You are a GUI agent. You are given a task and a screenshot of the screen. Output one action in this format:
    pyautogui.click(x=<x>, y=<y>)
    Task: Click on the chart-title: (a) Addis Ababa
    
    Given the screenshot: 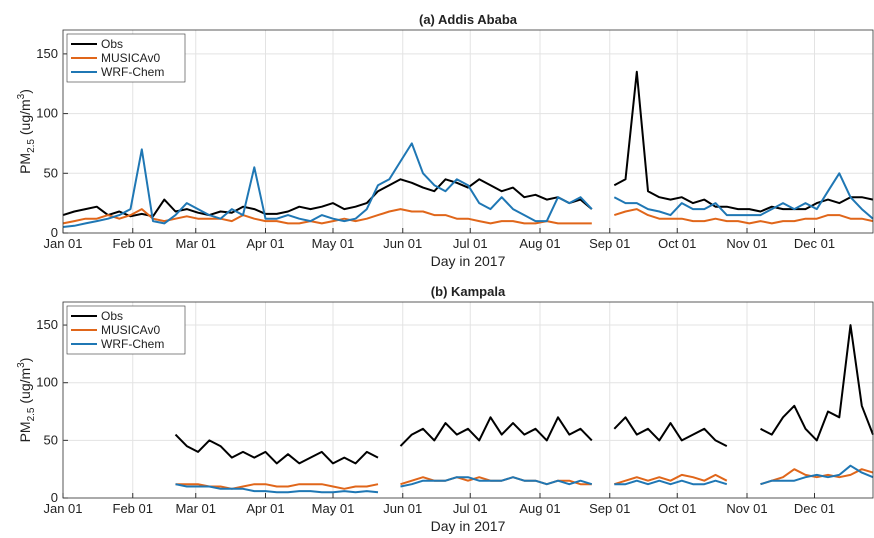 What is the action you would take?
    pyautogui.click(x=468, y=19)
    